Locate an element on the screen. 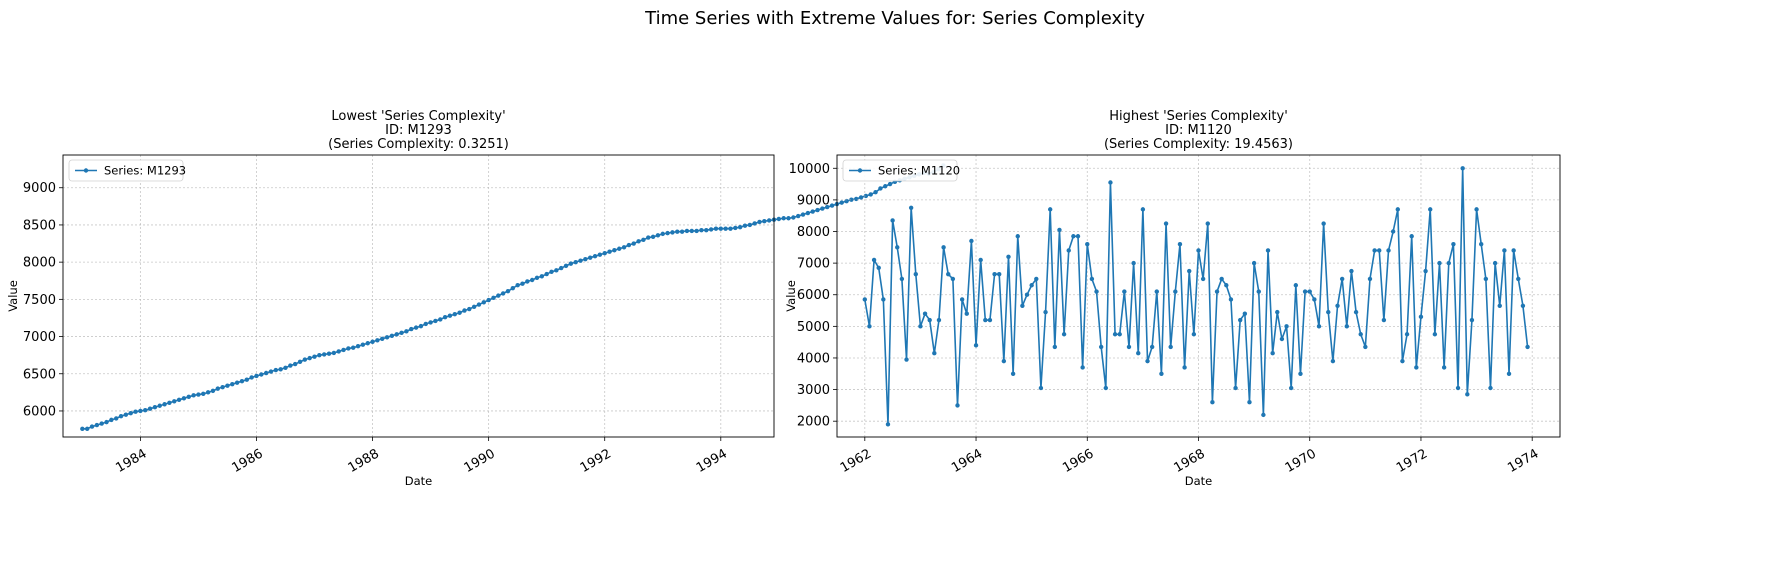 The width and height of the screenshot is (1790, 566). y-tick-label: 6500 is located at coordinates (39, 374).